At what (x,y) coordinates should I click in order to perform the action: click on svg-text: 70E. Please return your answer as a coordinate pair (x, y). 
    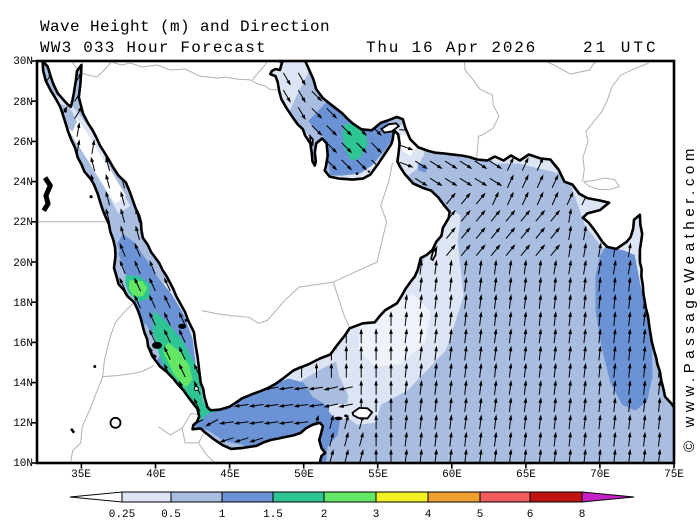
    Looking at the image, I should click on (600, 475).